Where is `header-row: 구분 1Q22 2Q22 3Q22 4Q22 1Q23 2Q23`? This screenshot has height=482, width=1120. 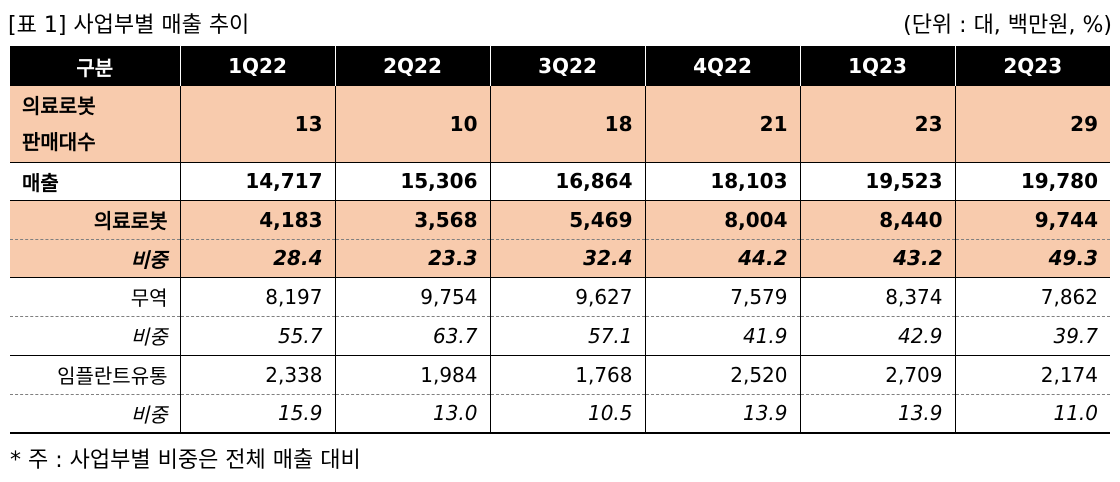
header-row: 구분 1Q22 2Q22 3Q22 4Q22 1Q23 2Q23 is located at coordinates (560, 66).